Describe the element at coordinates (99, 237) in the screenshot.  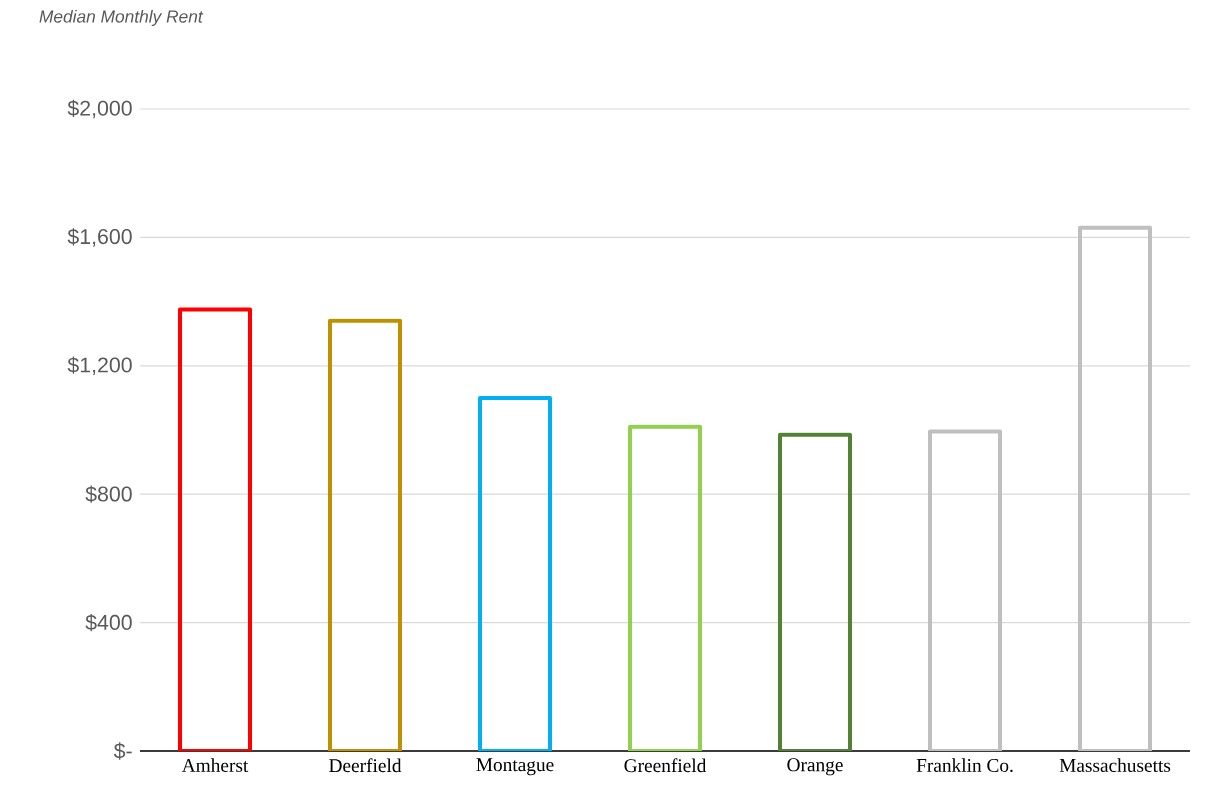
I see `y-tick-label: $1,600` at that location.